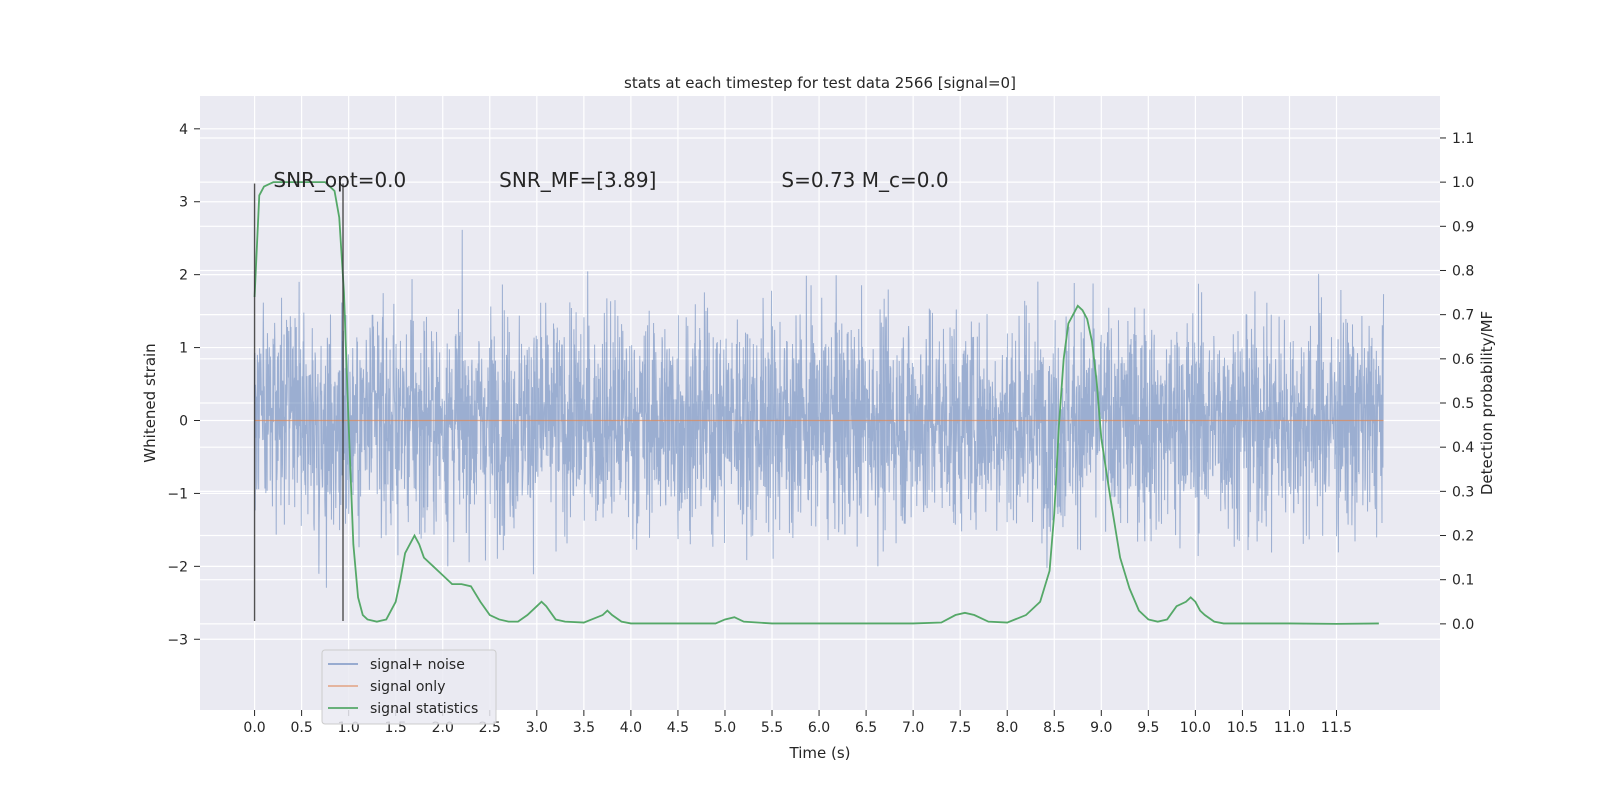 This screenshot has width=1600, height=800. I want to click on x-tick-label: 10.0, so click(1195, 728).